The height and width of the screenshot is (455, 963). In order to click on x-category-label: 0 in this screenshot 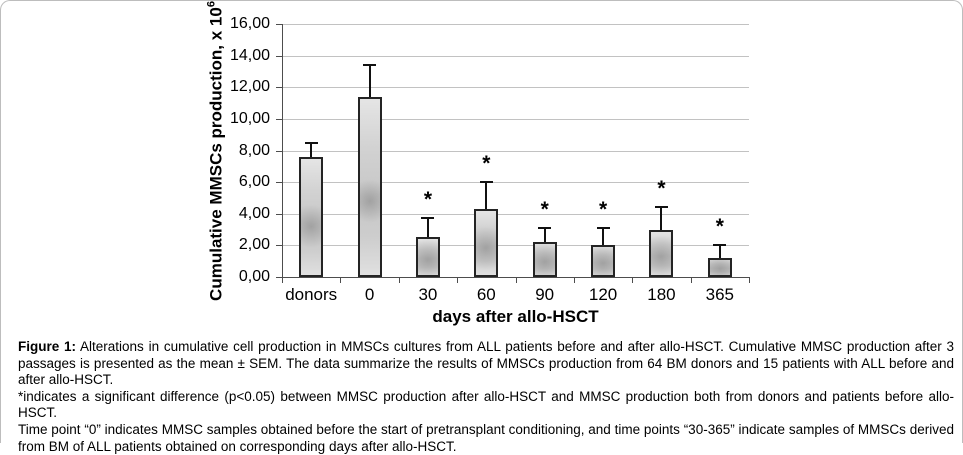, I will do `click(369, 294)`.